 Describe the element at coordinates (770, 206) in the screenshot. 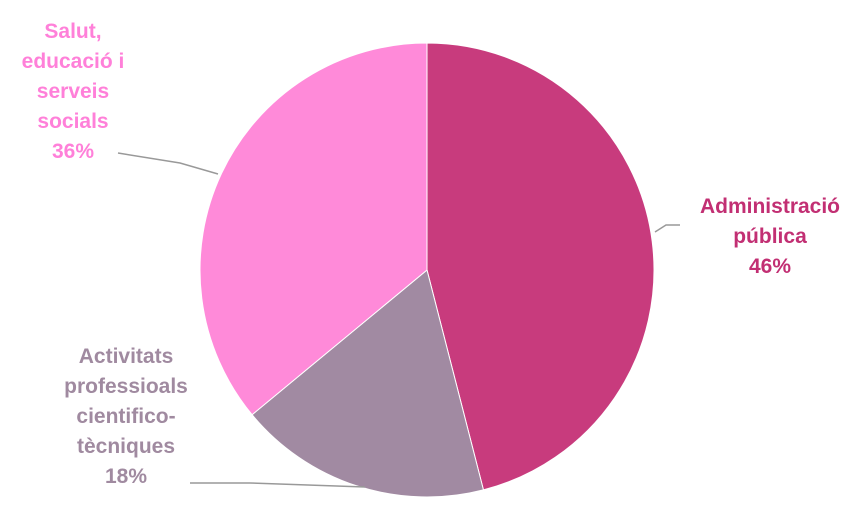

I see `data-label-1-line-1: Administració` at that location.